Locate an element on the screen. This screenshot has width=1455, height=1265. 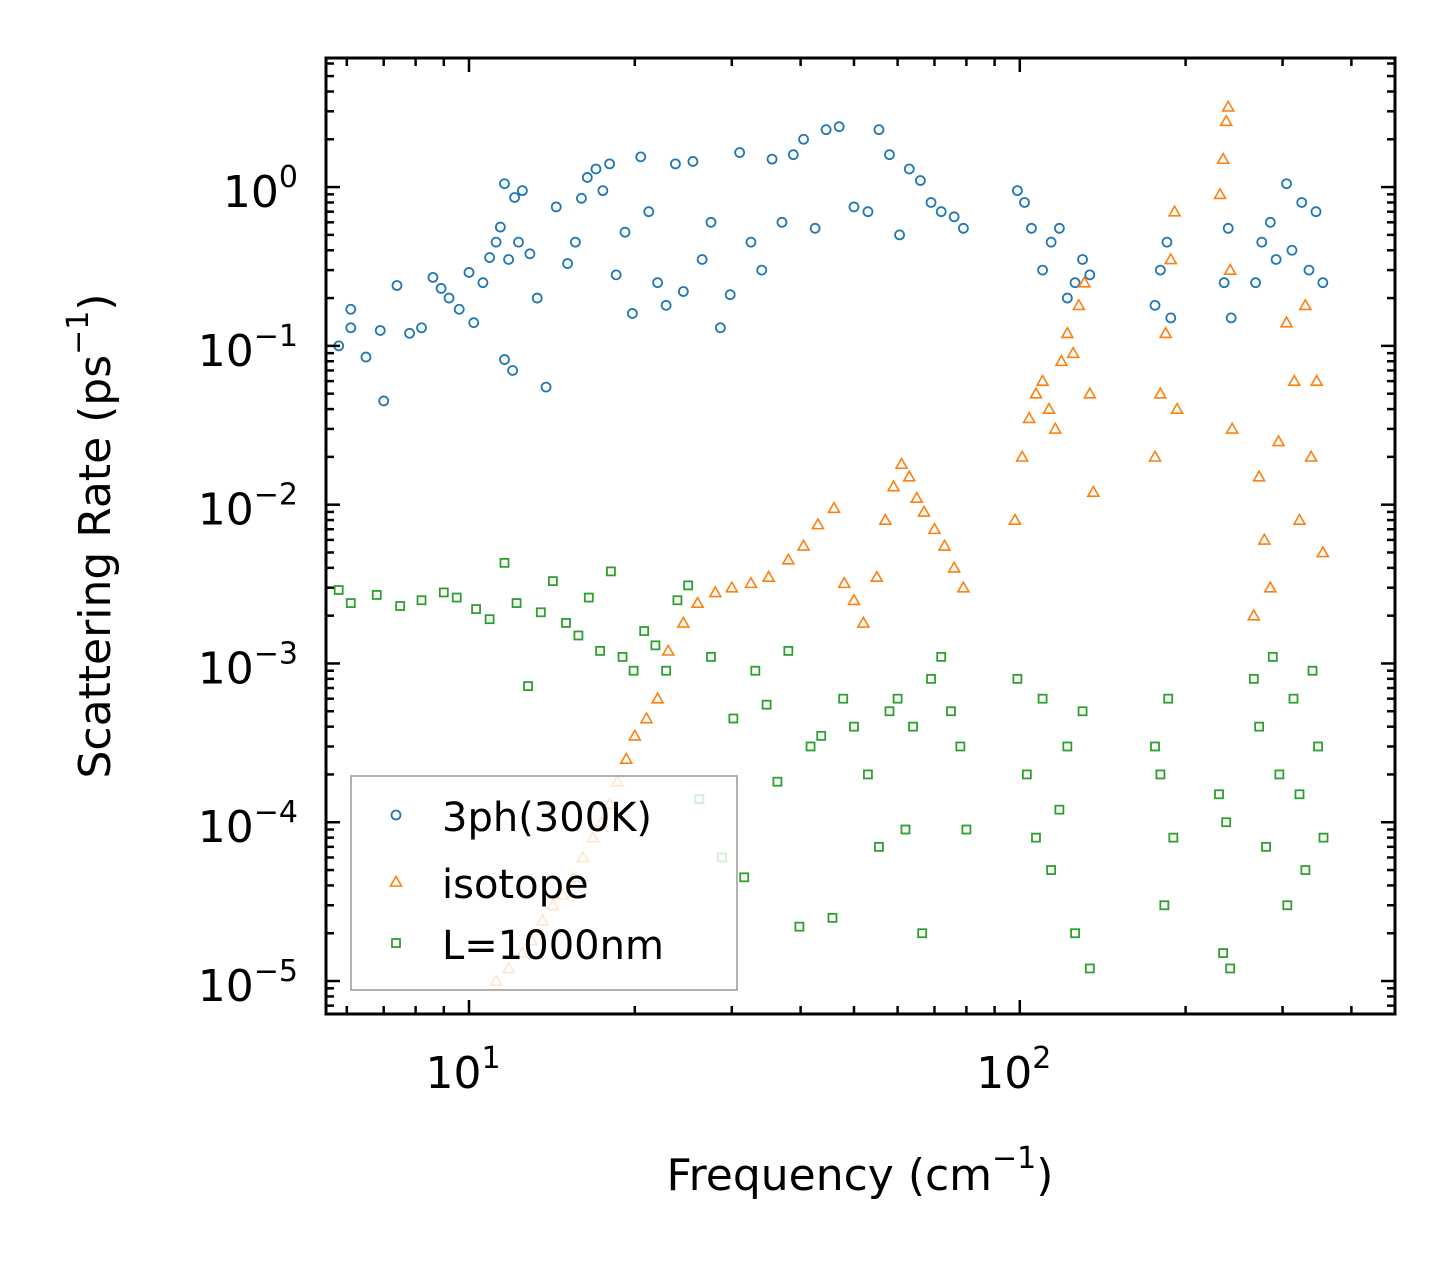
legend-label: L=1000nm is located at coordinates (553, 946).